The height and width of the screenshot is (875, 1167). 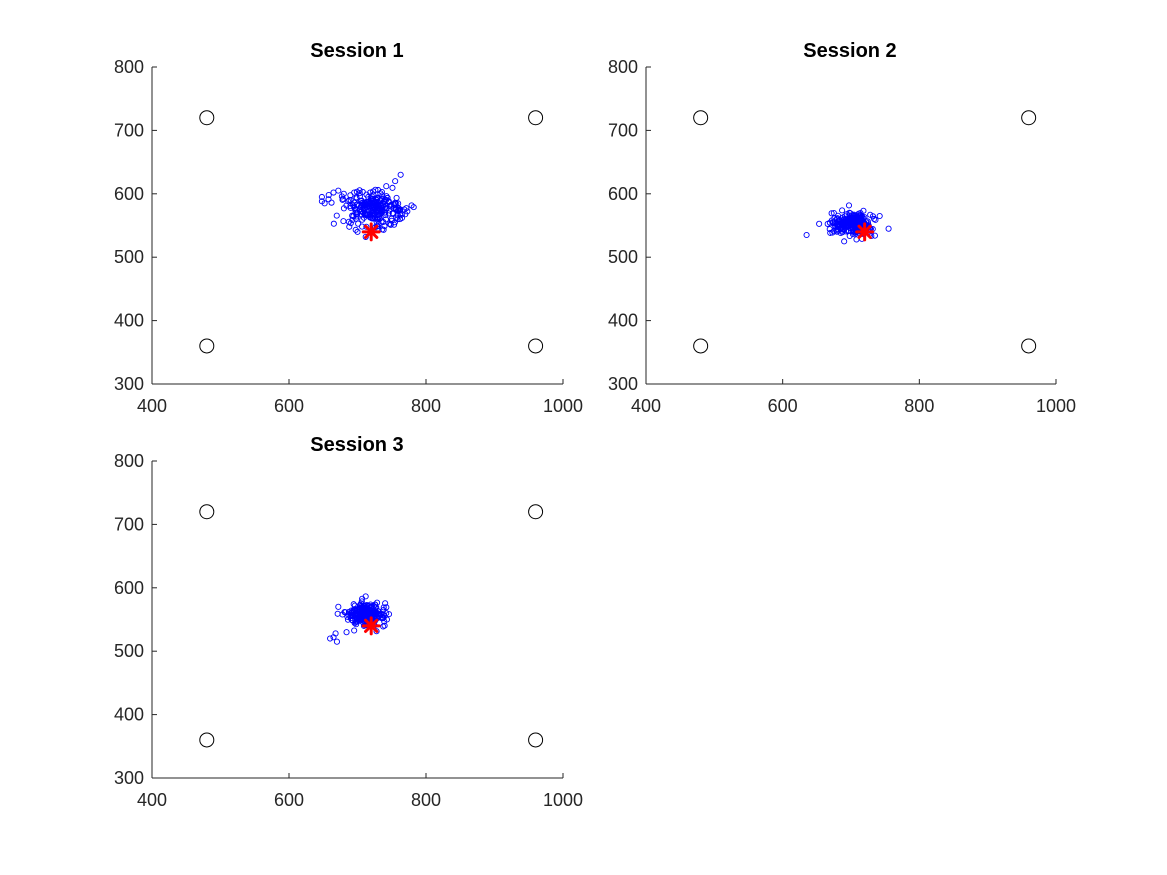 I want to click on target-marker, so click(x=371, y=626).